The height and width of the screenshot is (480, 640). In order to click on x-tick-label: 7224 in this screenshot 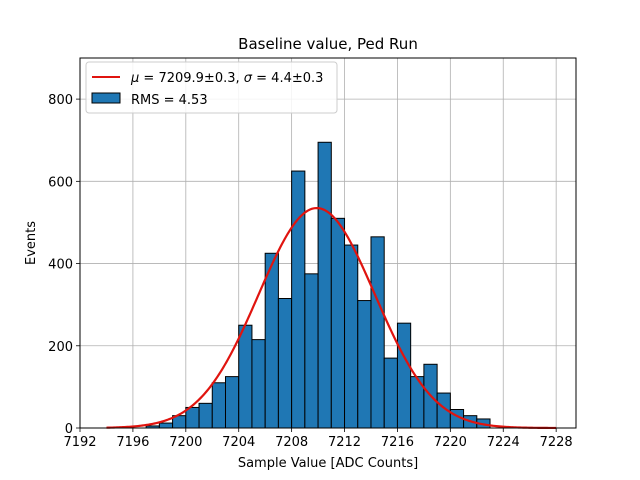, I will do `click(503, 442)`.